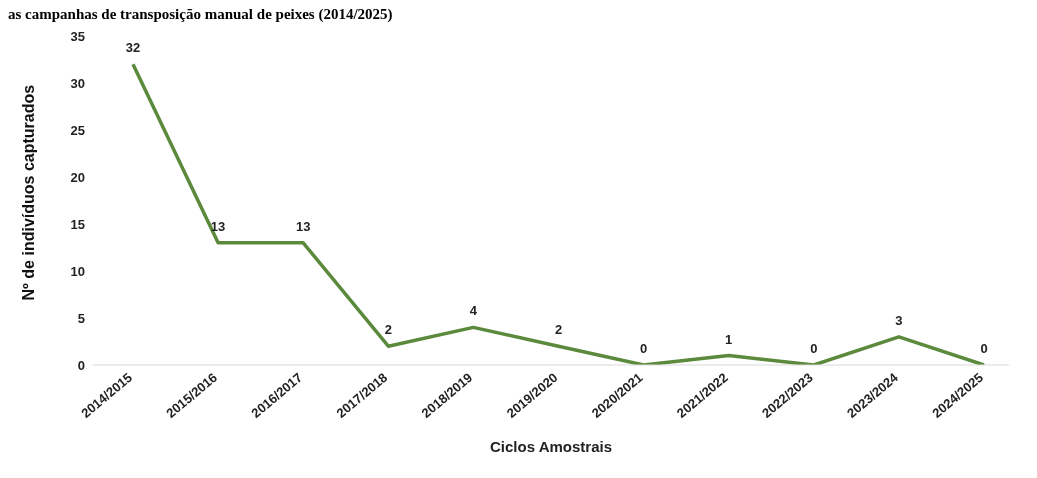 This screenshot has width=1037, height=478. What do you see at coordinates (81, 365) in the screenshot?
I see `y-tick-label: 0` at bounding box center [81, 365].